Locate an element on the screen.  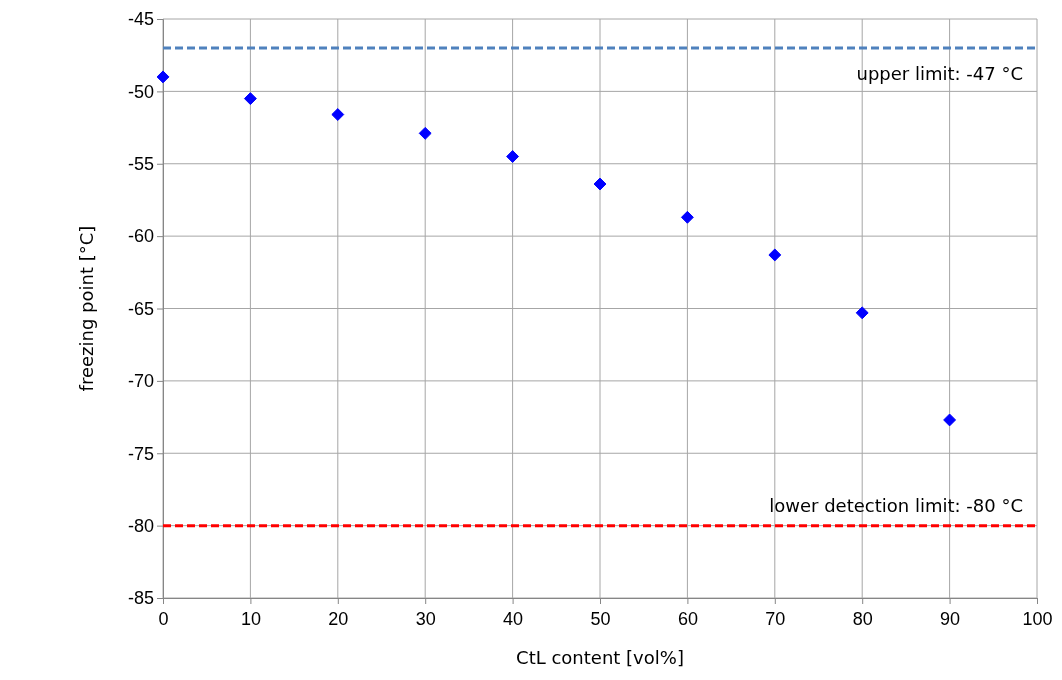
y-tick-label: -85 is located at coordinates (140, 598).